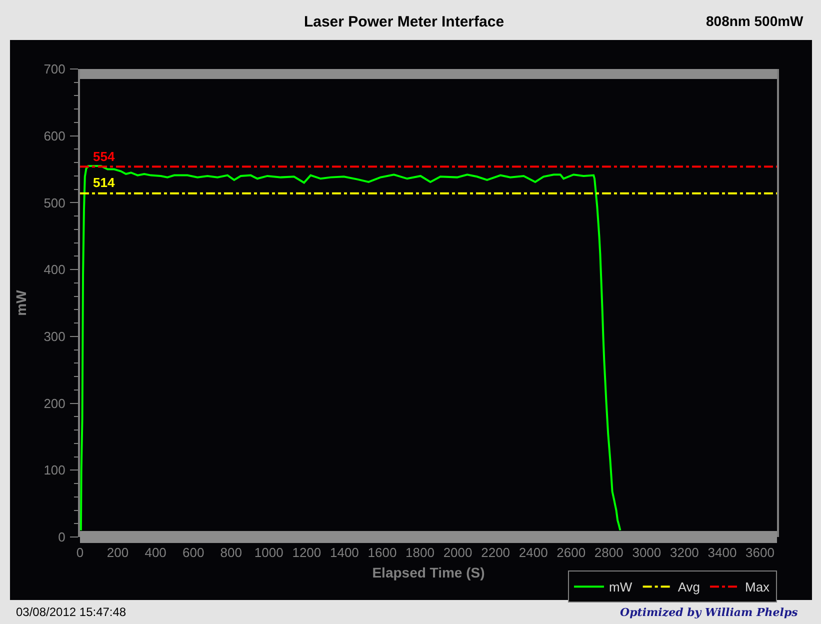 This screenshot has width=821, height=624. What do you see at coordinates (709, 612) in the screenshot?
I see `text: Optimized by William Phelps` at bounding box center [709, 612].